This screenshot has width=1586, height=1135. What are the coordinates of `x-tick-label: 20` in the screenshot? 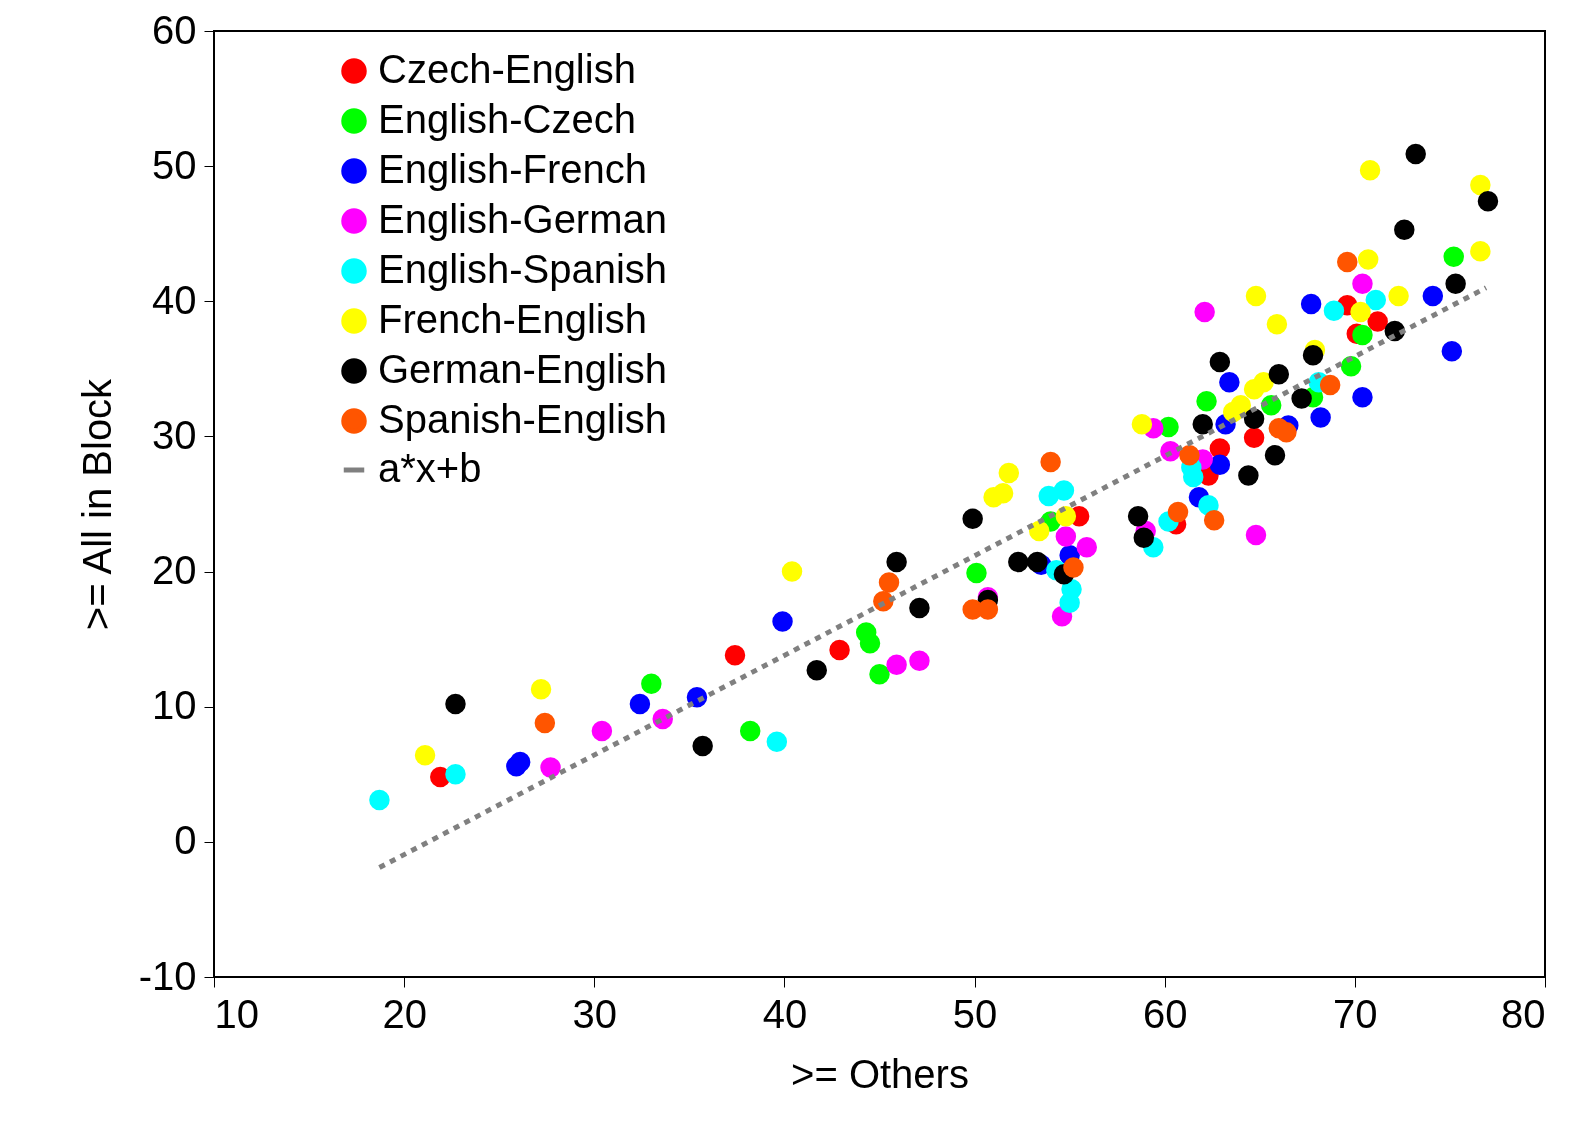 It's located at (404, 1013).